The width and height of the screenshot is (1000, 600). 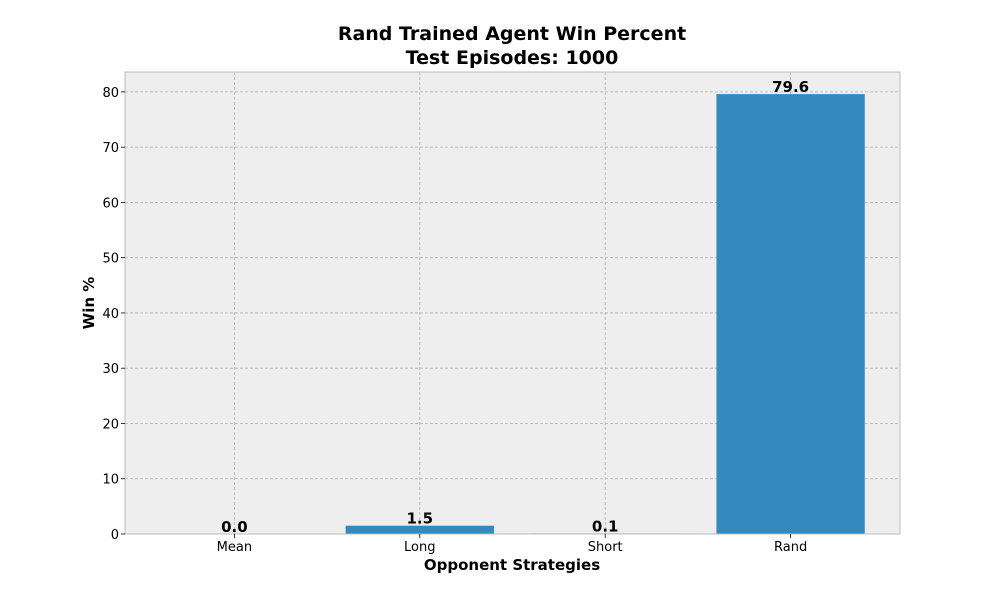 What do you see at coordinates (790, 87) in the screenshot?
I see `data-label-rand: 79.6` at bounding box center [790, 87].